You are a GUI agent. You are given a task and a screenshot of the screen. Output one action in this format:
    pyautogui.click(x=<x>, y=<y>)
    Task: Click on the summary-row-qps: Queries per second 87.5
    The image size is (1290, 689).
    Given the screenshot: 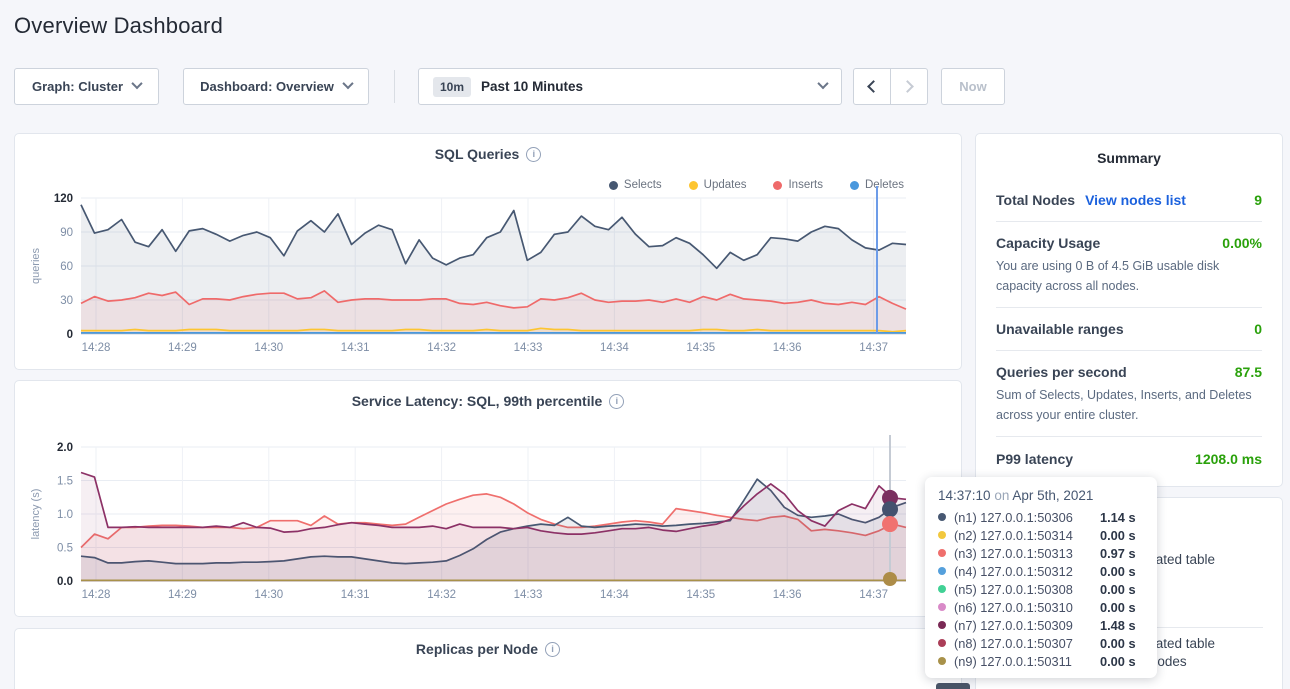 What is the action you would take?
    pyautogui.click(x=1129, y=372)
    